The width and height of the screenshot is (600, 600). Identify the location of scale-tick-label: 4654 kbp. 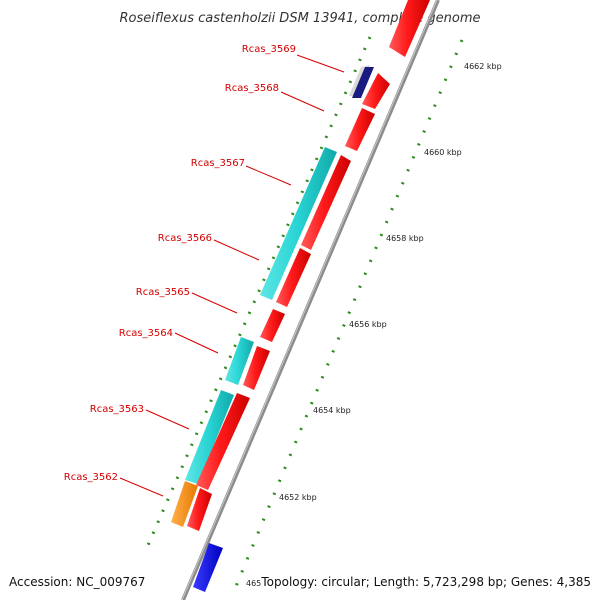
(332, 410).